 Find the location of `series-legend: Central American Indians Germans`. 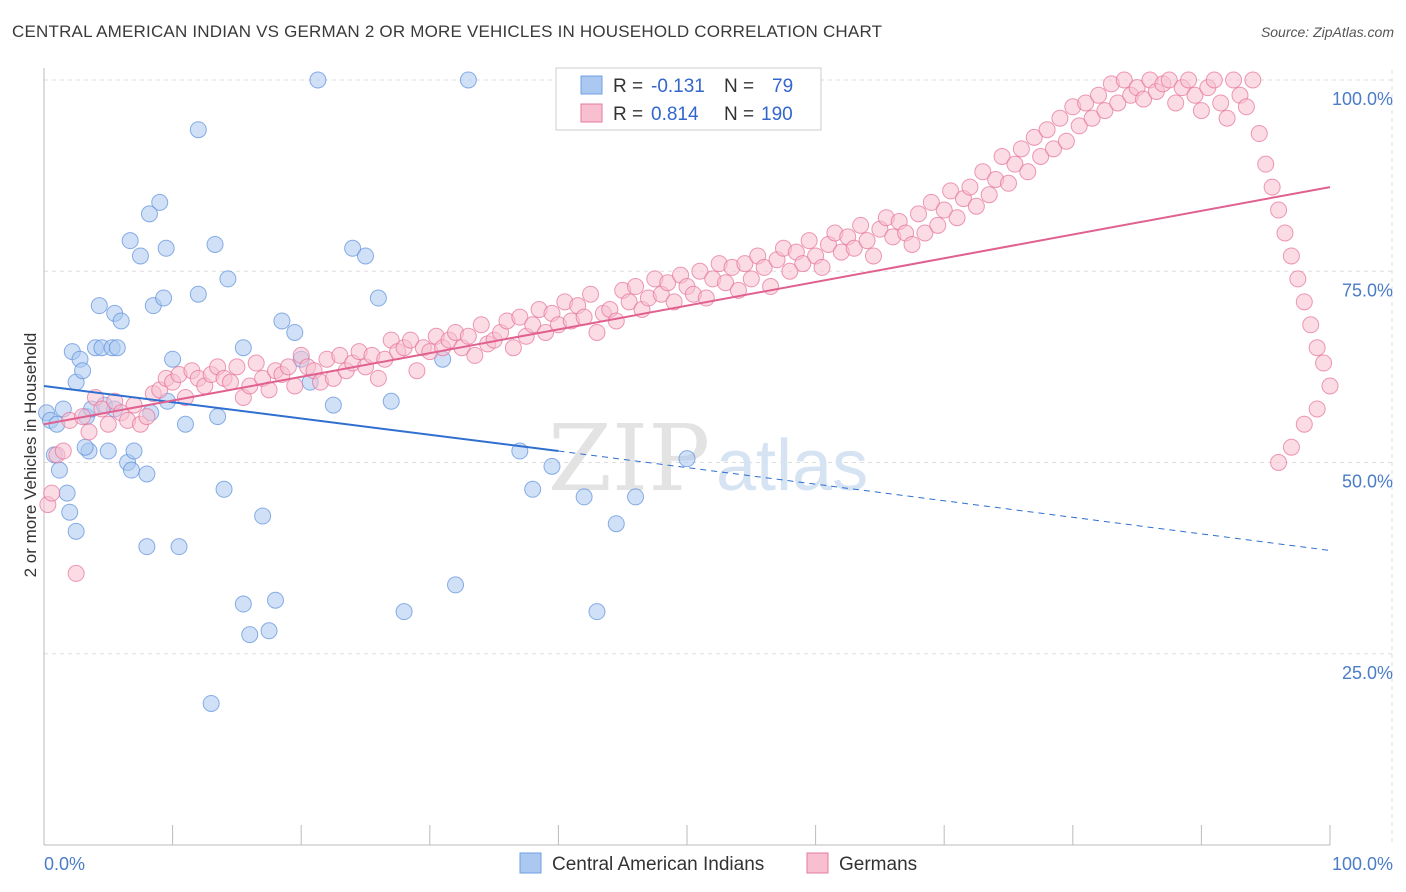

series-legend: Central American Indians Germans is located at coordinates (718, 863).